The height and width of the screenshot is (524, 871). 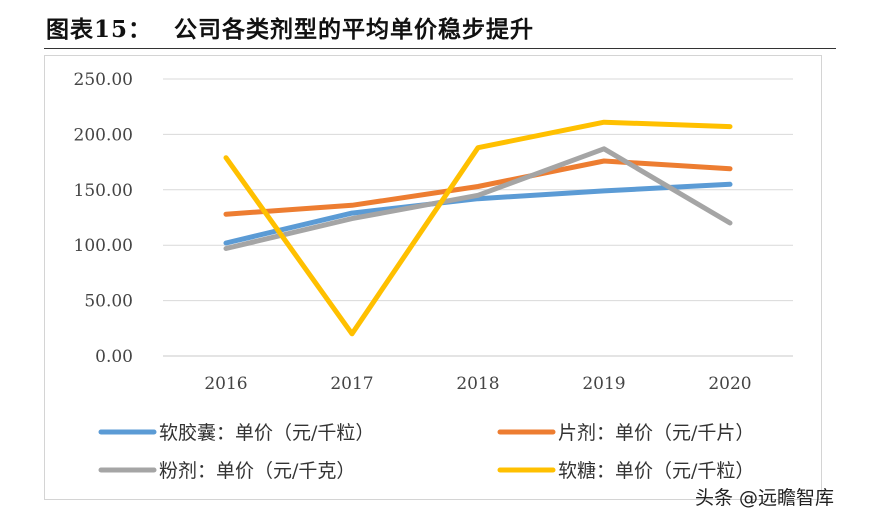 I want to click on y-tick-label: 250.00, so click(x=103, y=80).